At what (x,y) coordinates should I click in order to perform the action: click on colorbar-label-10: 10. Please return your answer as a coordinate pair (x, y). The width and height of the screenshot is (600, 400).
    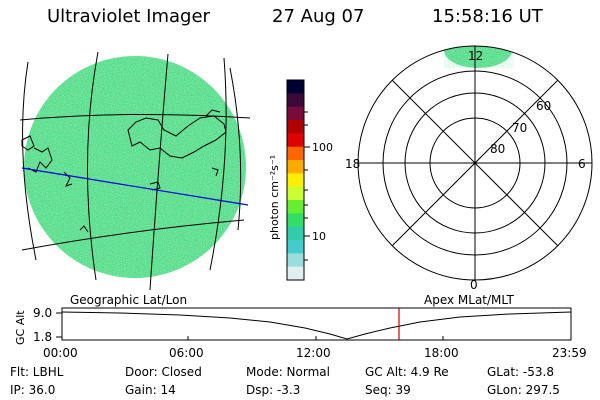
    Looking at the image, I should click on (319, 236).